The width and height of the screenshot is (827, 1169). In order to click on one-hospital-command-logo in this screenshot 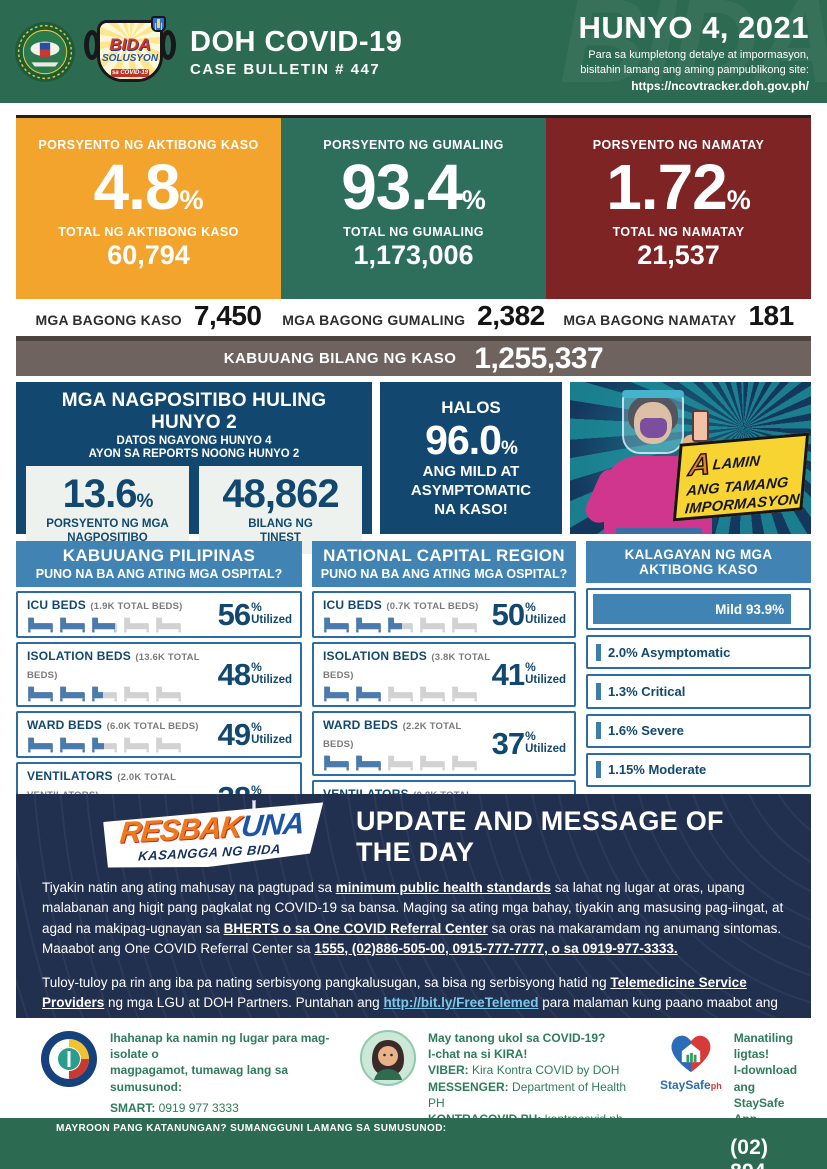, I will do `click(69, 1059)`.